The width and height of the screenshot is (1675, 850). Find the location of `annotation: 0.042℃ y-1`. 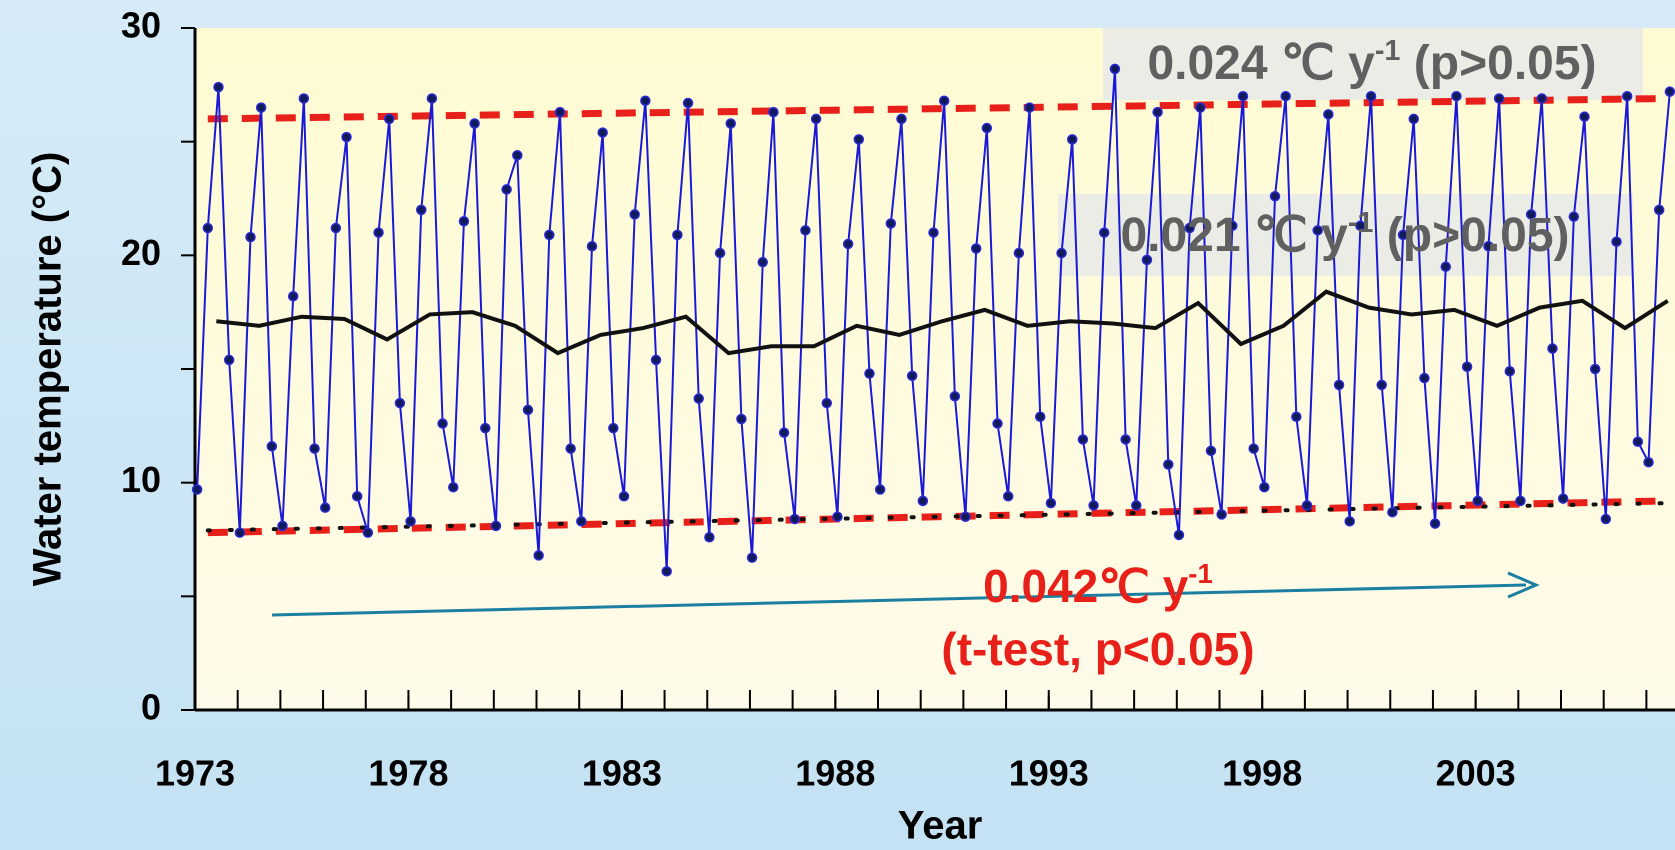

annotation: 0.042℃ y-1 is located at coordinates (1098, 585).